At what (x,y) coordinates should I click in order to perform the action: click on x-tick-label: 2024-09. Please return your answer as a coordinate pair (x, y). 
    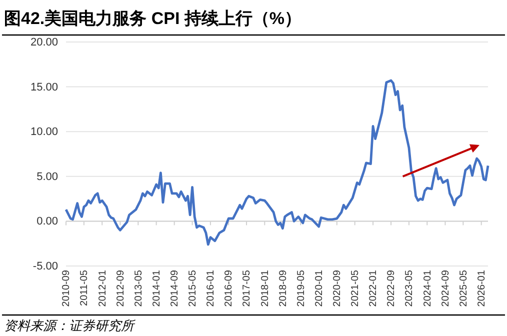
    Looking at the image, I should click on (446, 288).